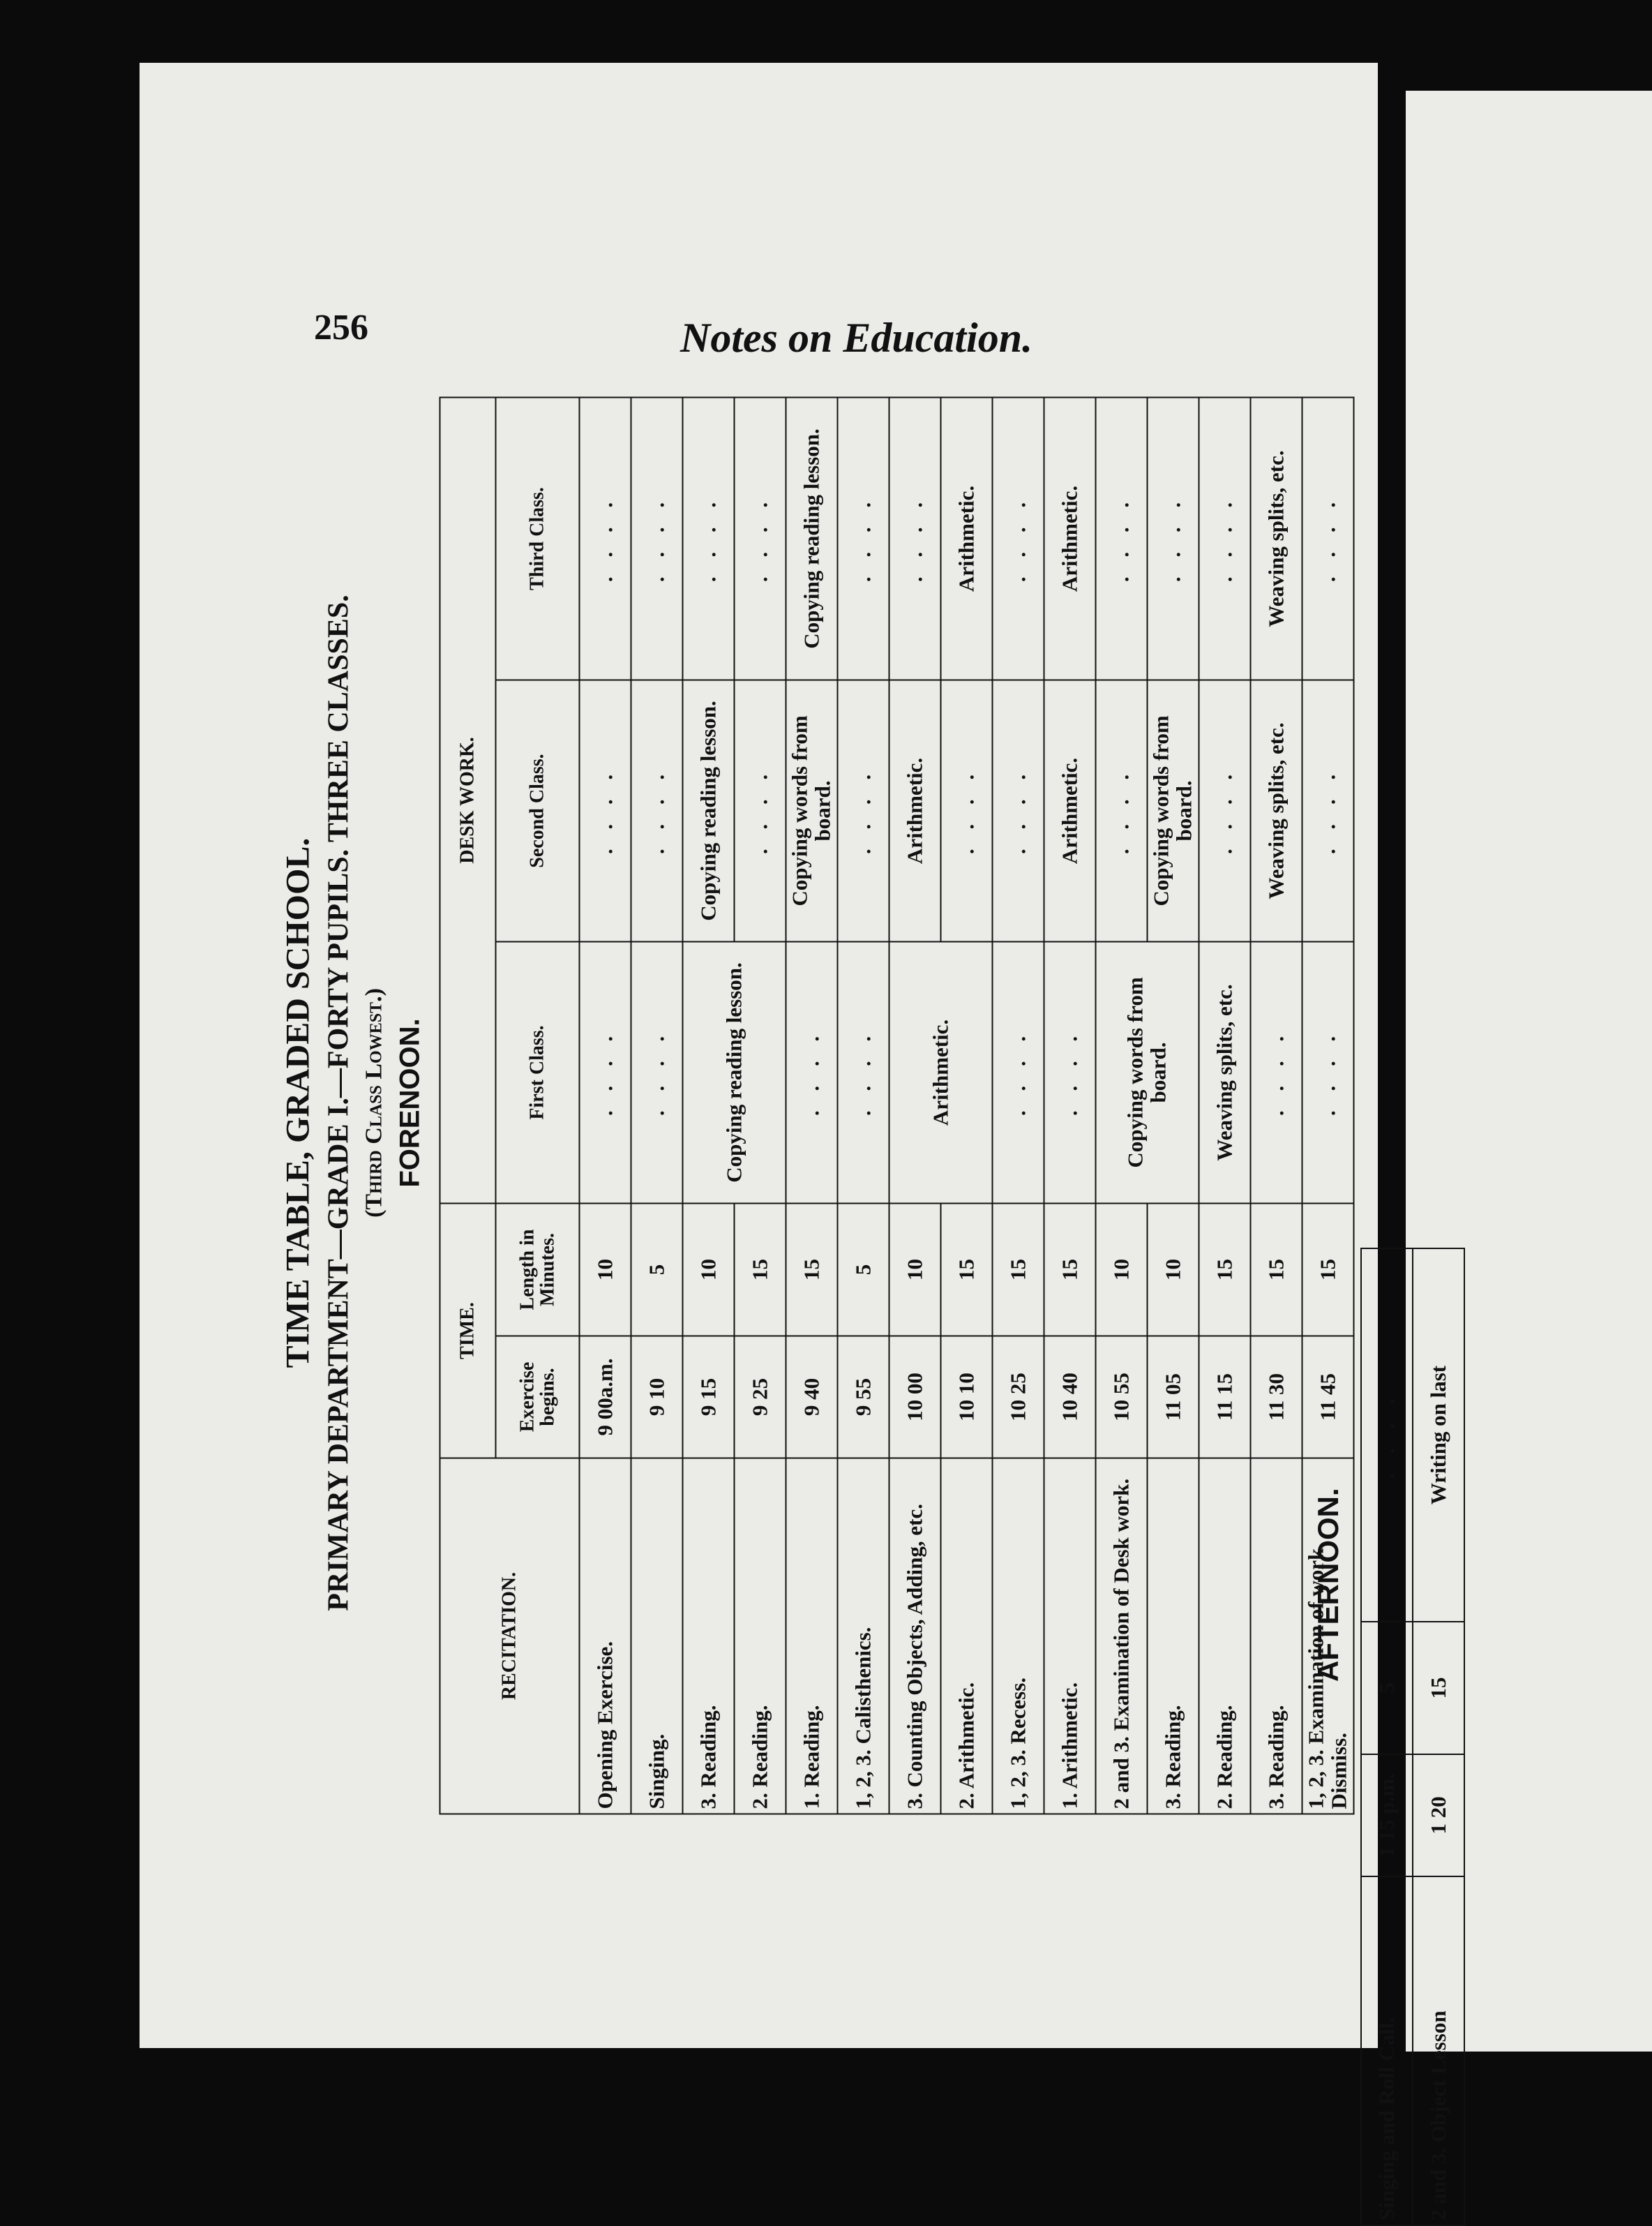 The height and width of the screenshot is (2226, 1652). I want to click on cell: 1, 2, 3. Calisthenics., so click(863, 1636).